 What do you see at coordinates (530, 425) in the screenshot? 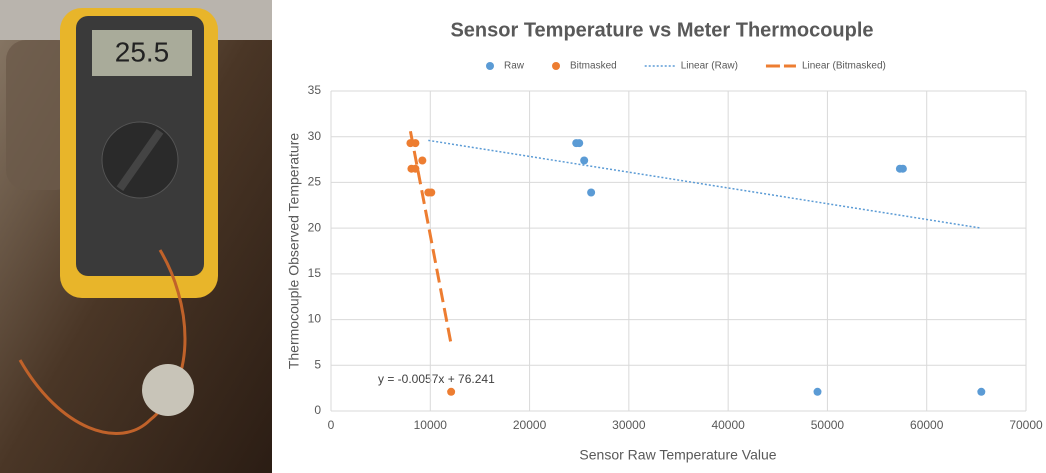
I see `x-tick-label: 20000` at bounding box center [530, 425].